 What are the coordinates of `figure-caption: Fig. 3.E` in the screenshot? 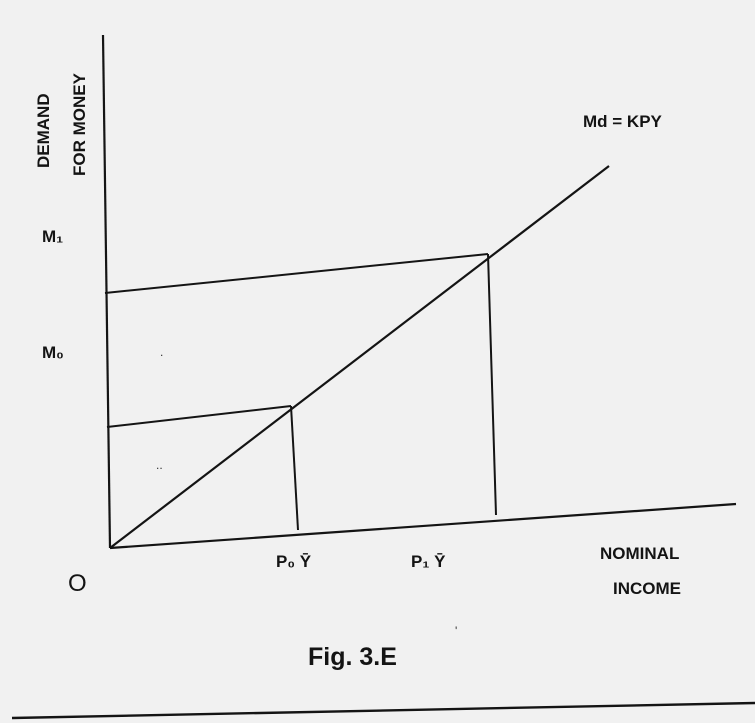 It's located at (352, 657).